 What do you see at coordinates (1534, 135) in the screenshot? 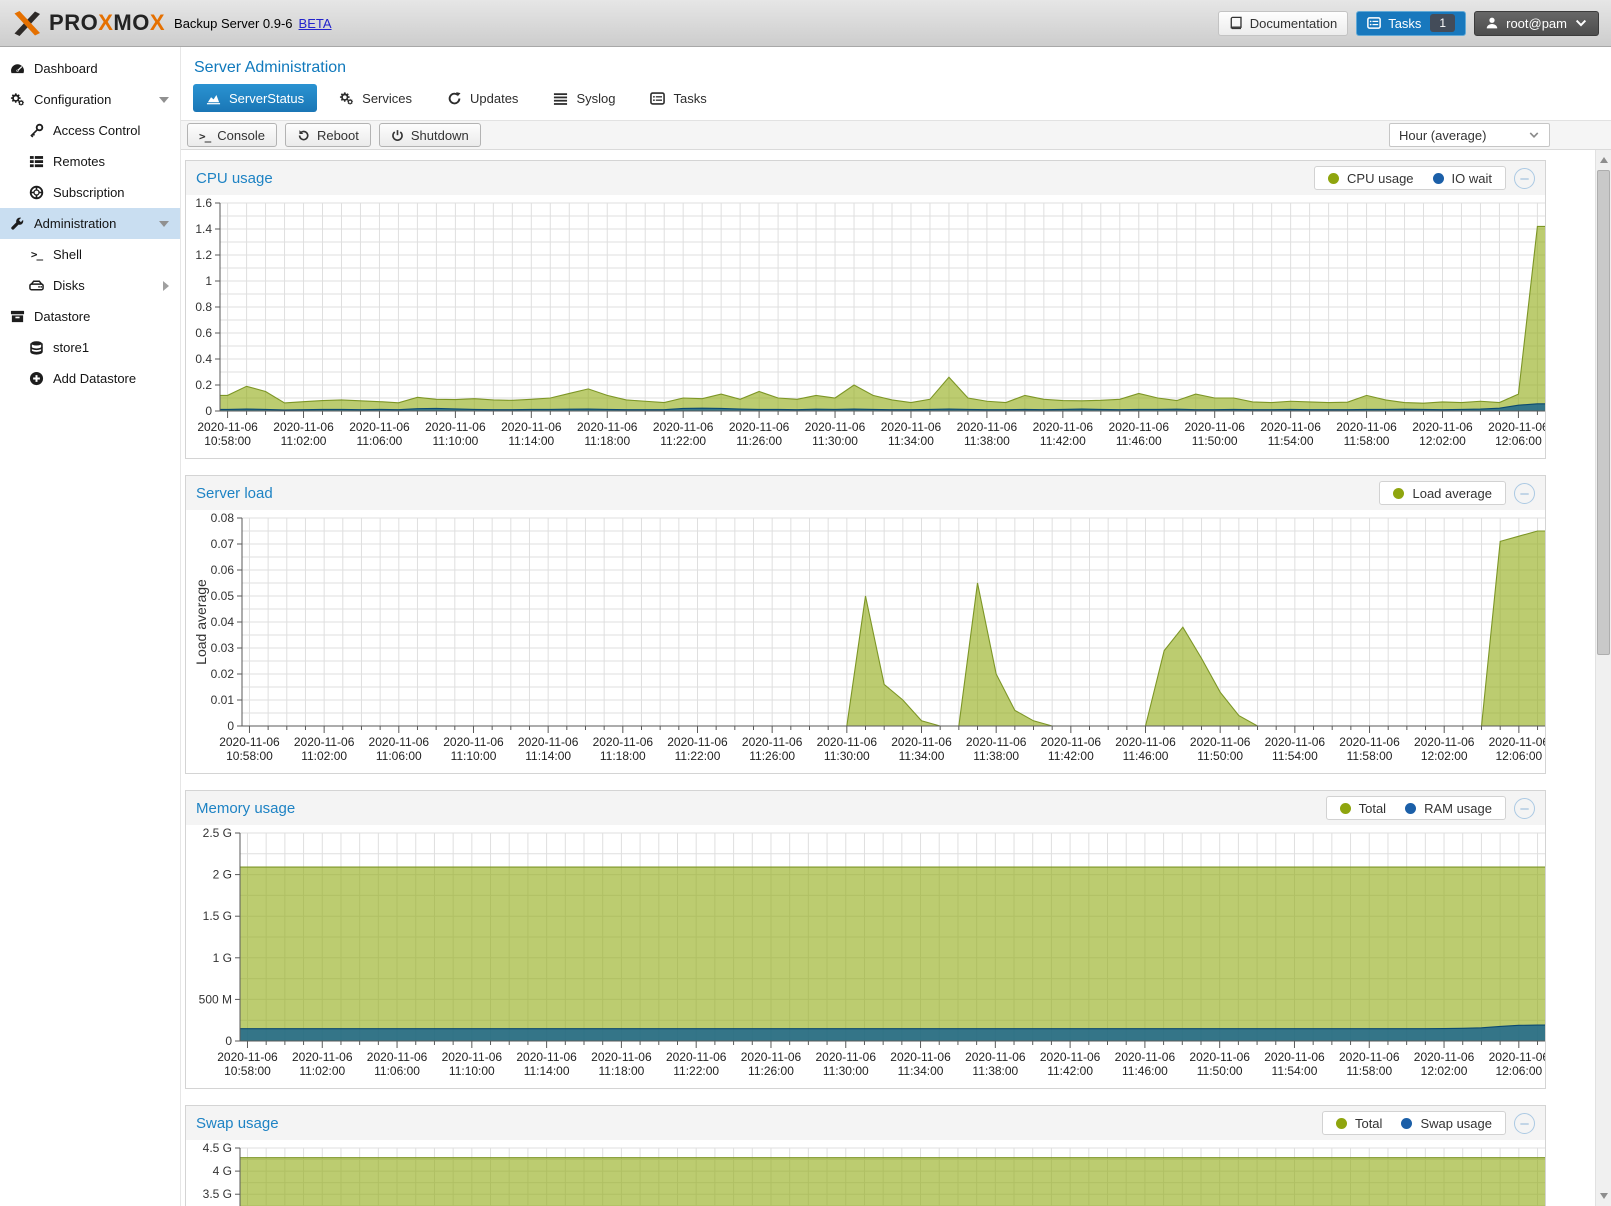
I see `chevron-down-icon` at bounding box center [1534, 135].